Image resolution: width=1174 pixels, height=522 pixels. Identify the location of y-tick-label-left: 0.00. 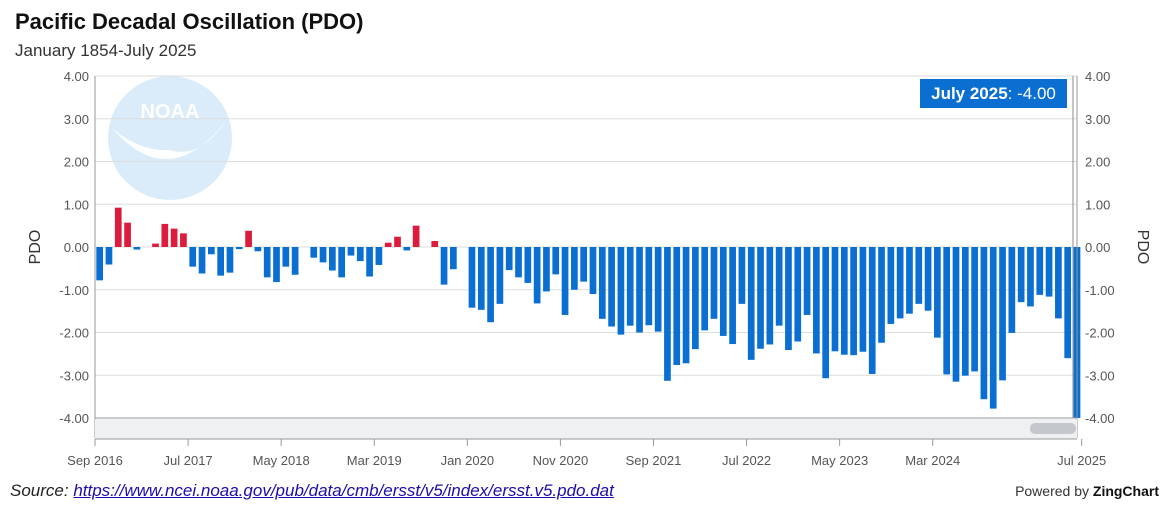
(76, 247).